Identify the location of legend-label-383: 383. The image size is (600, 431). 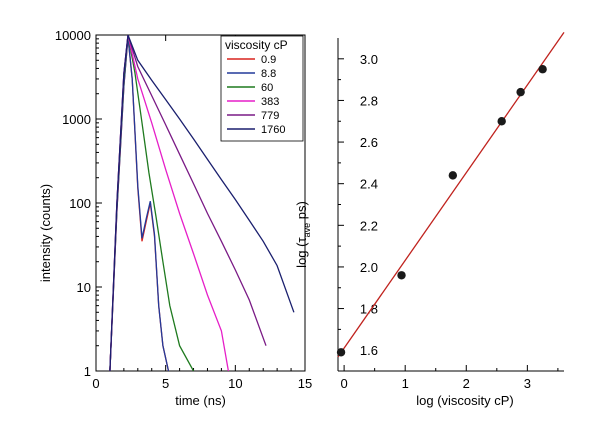
(270, 102).